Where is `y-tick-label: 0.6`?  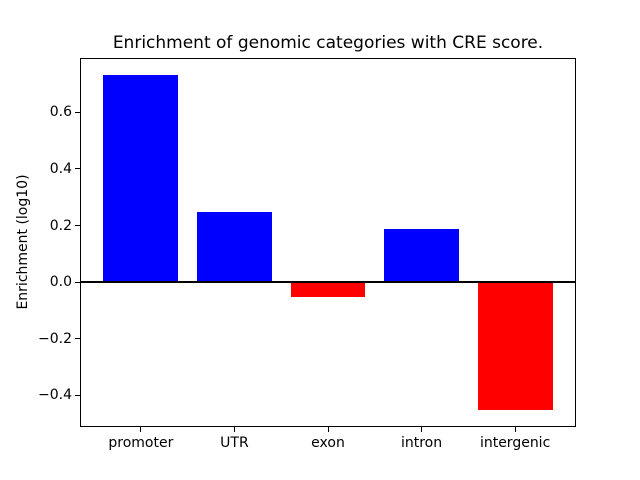
y-tick-label: 0.6 is located at coordinates (60, 112).